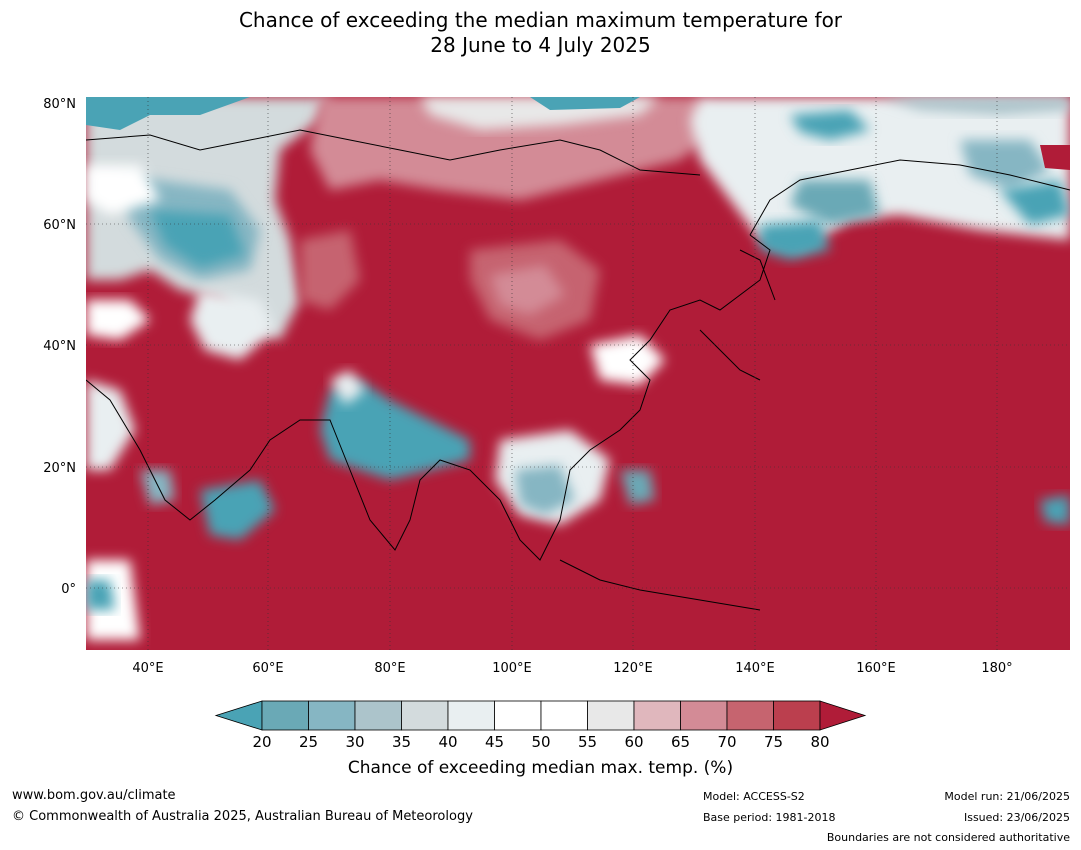 The image size is (1081, 850). What do you see at coordinates (401, 742) in the screenshot?
I see `colorbar-tick: 35` at bounding box center [401, 742].